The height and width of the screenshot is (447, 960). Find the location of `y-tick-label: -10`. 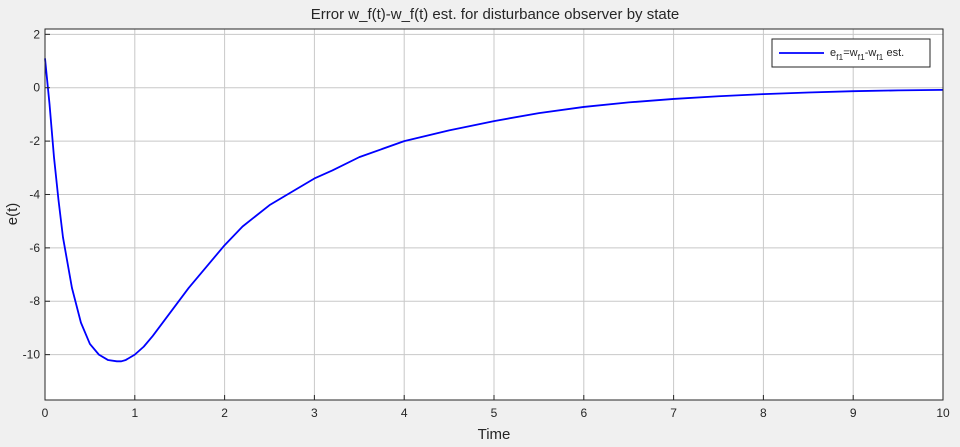

y-tick-label: -10 is located at coordinates (32, 355).